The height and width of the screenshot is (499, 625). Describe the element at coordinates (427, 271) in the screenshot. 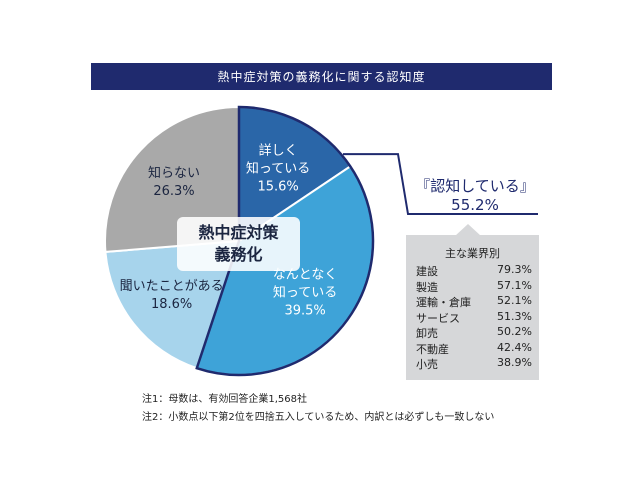

I see `industry-name: 建設` at that location.